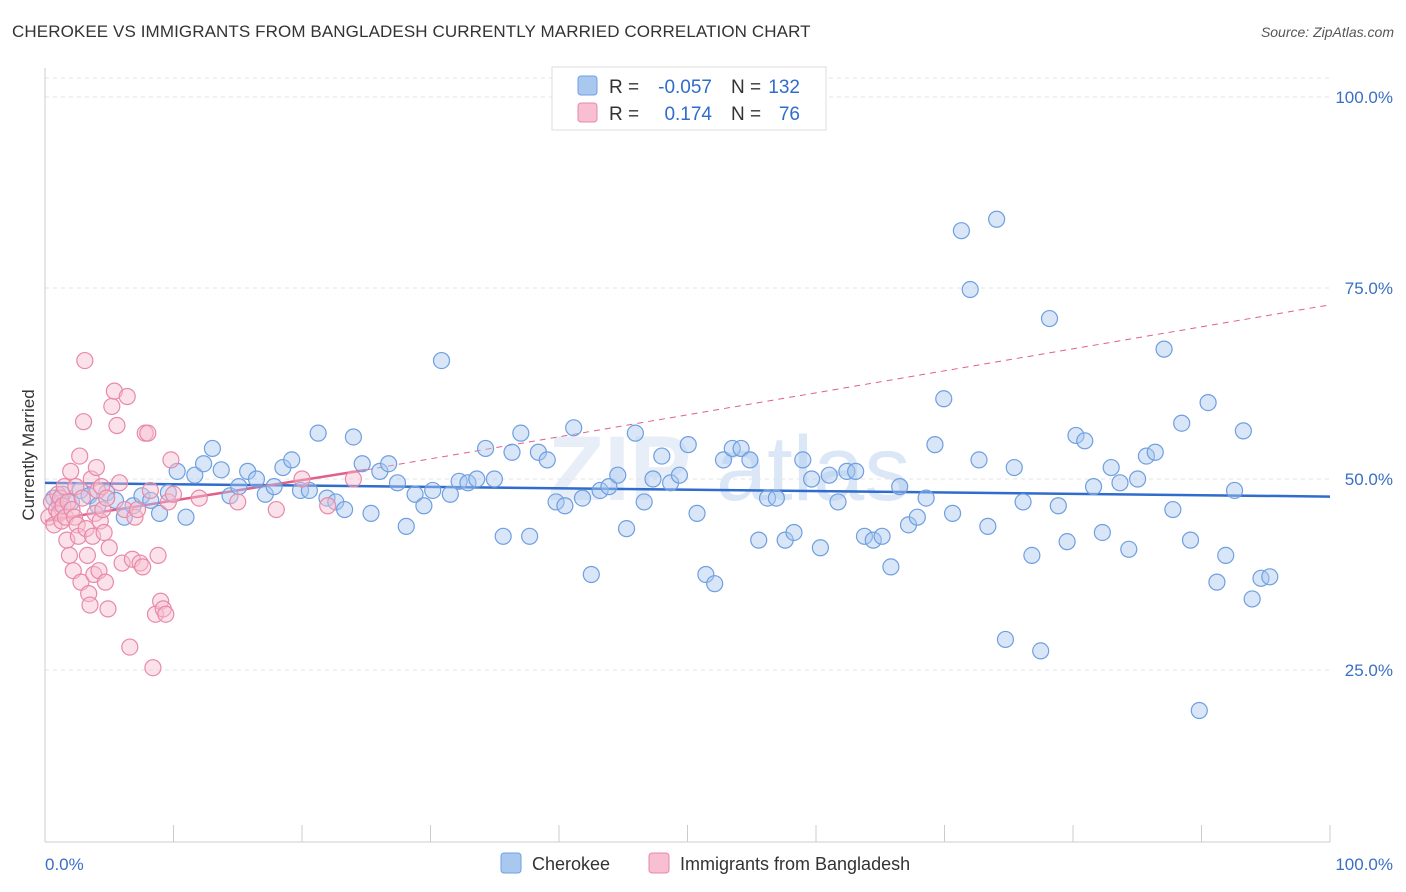 This screenshot has width=1406, height=892. I want to click on trendline-bangladesh, so click(205, 495).